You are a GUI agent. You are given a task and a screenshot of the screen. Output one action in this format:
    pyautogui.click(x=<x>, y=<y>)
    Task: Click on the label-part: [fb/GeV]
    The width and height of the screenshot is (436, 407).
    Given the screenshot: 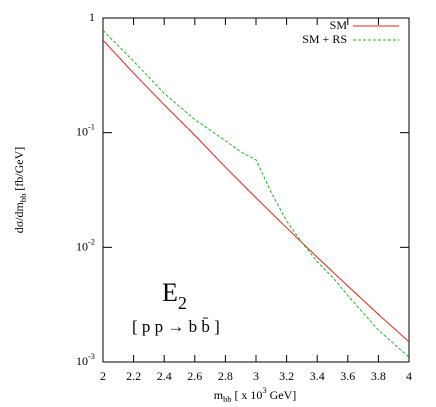 What is the action you would take?
    pyautogui.click(x=19, y=170)
    